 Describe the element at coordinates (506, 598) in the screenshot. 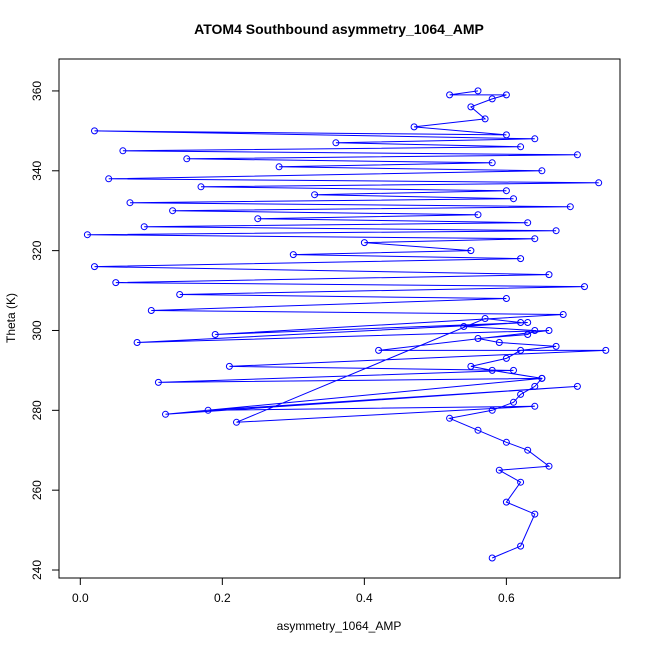

I see `x-tick-label: 0.6` at that location.